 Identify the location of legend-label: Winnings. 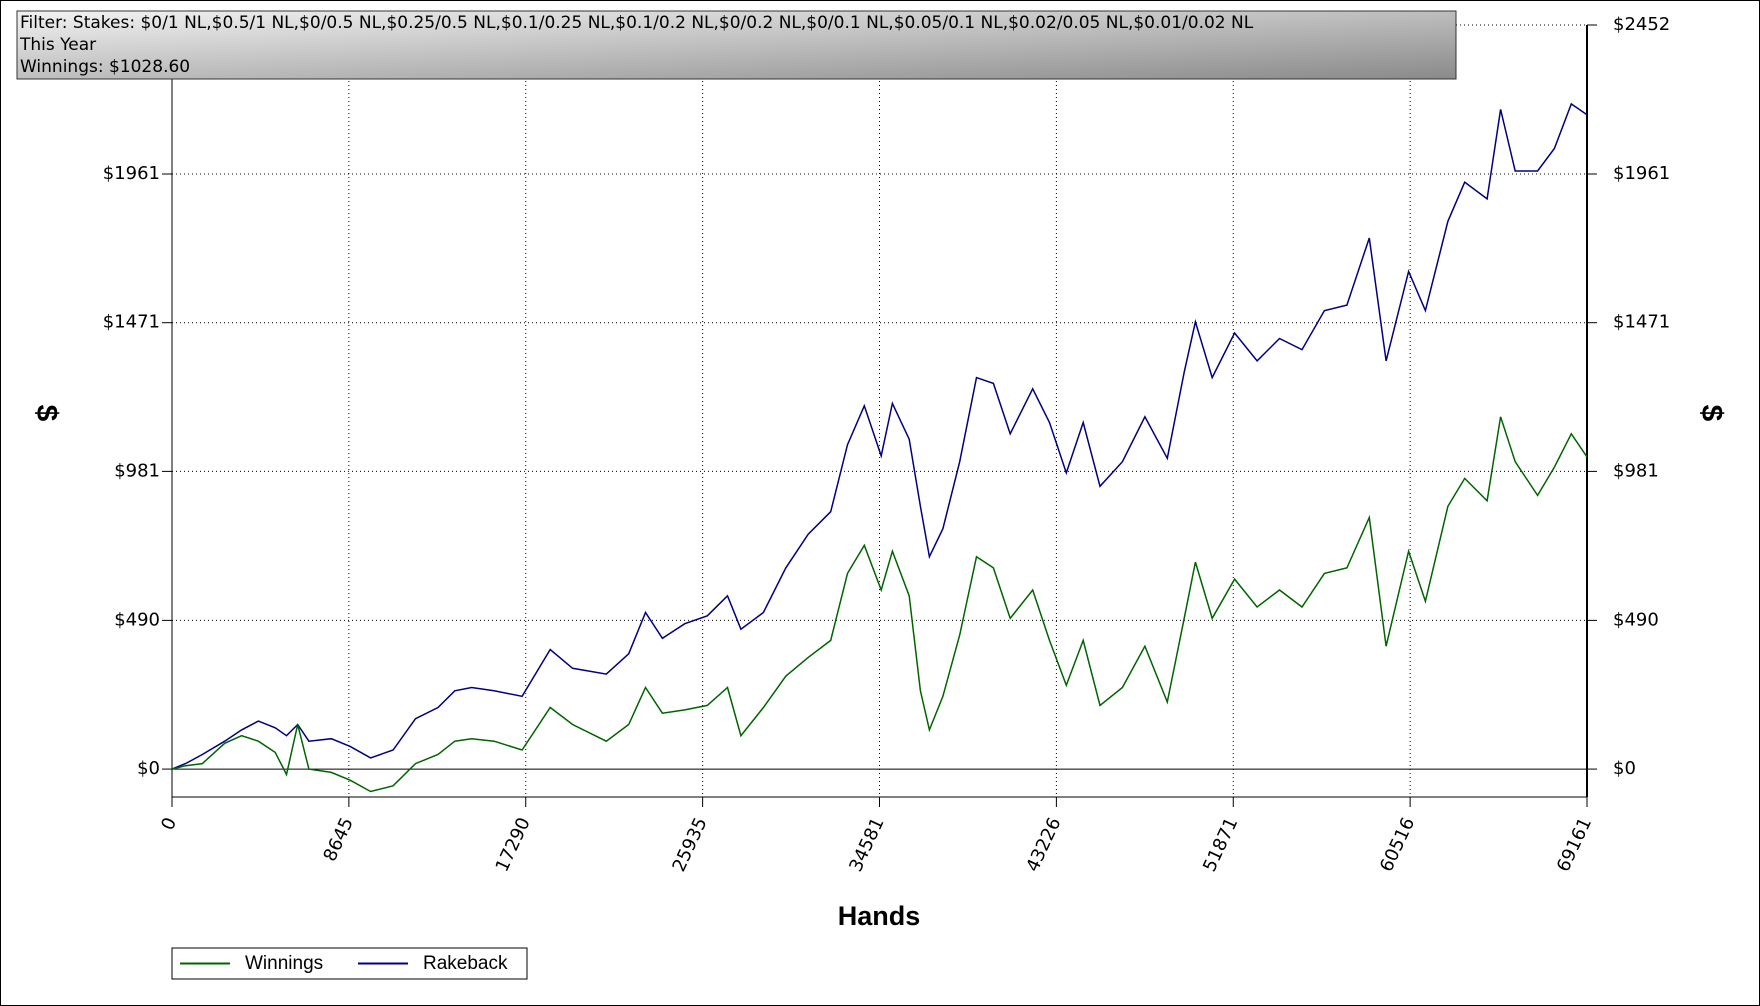
(284, 963).